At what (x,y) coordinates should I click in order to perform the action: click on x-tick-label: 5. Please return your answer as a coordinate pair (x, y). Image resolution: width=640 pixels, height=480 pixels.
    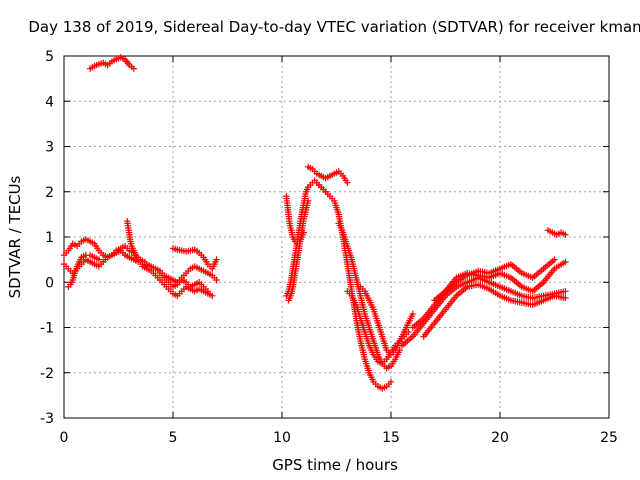
    Looking at the image, I should click on (173, 438).